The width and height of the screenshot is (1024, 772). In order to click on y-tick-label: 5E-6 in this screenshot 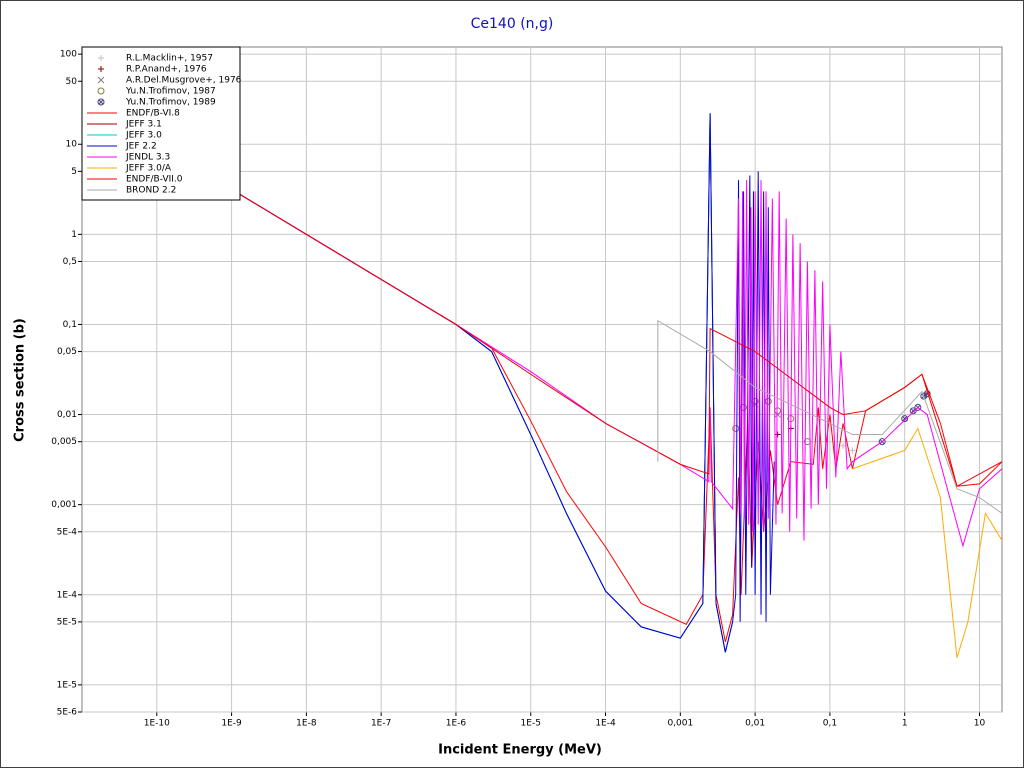, I will do `click(67, 713)`.